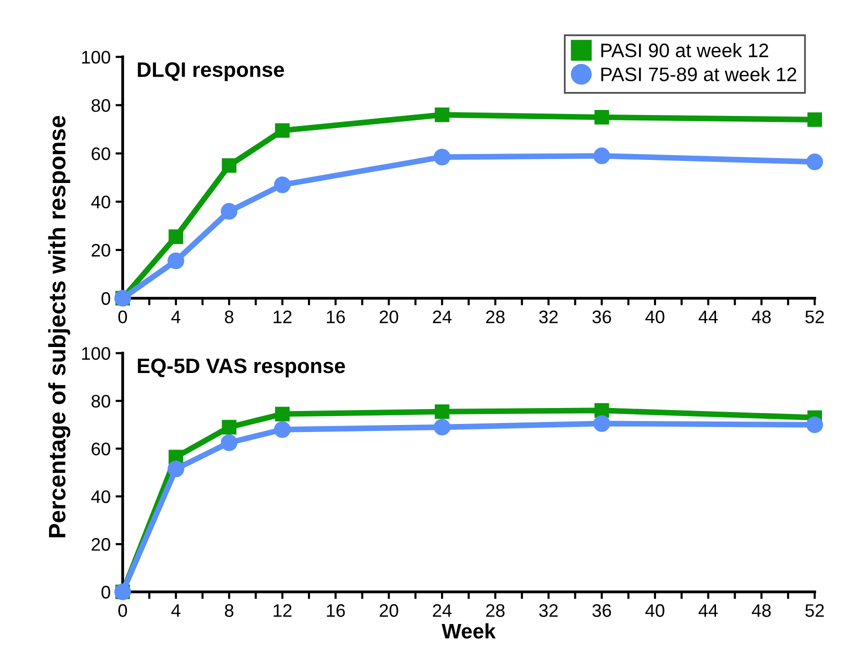  Describe the element at coordinates (241, 368) in the screenshot. I see `chart-title: EQ-5D VAS response` at that location.